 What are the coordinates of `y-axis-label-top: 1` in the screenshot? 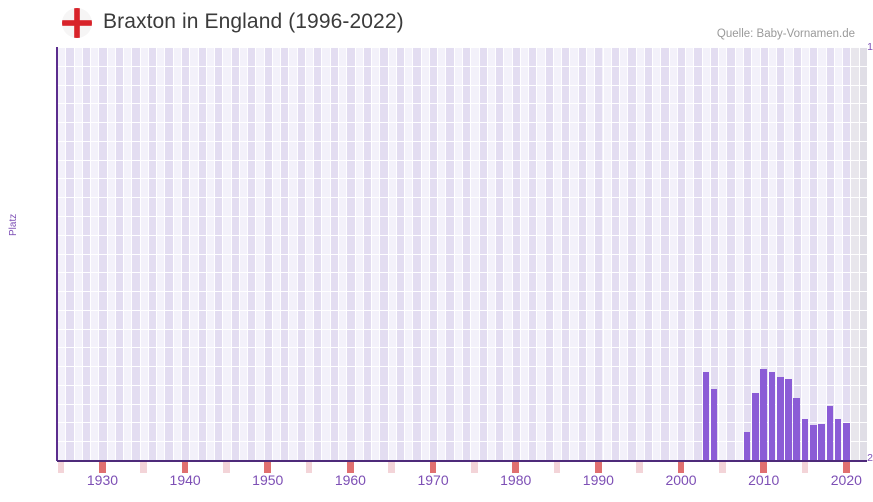 It's located at (870, 47).